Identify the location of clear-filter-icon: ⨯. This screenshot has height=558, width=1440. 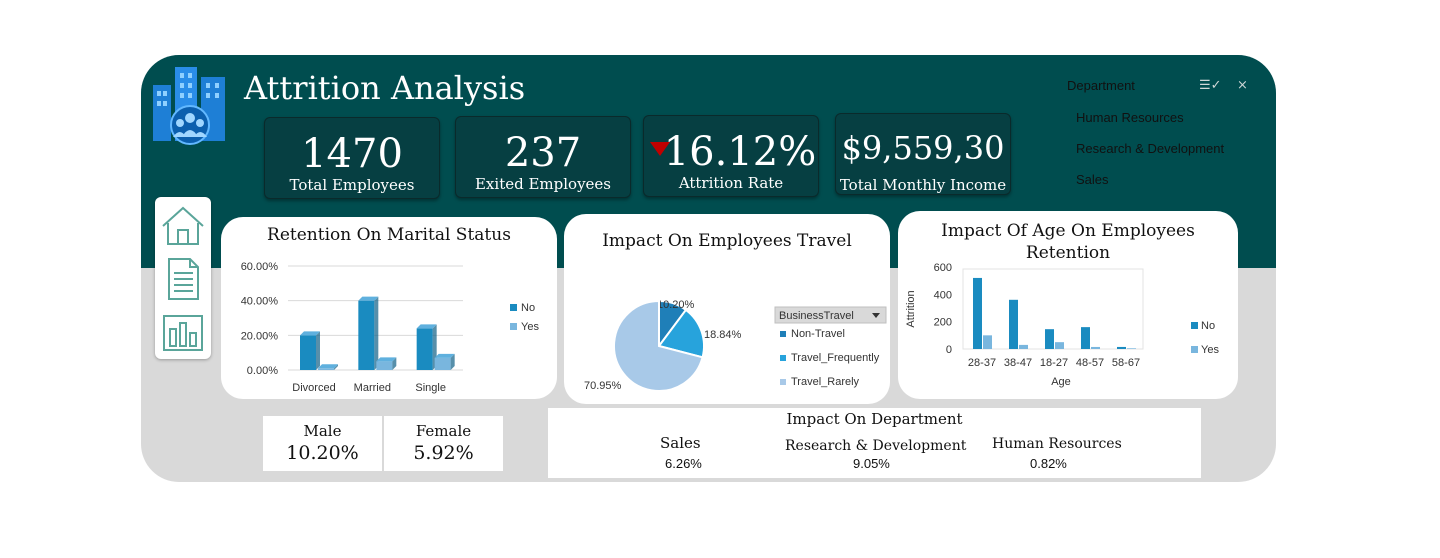
(1242, 84).